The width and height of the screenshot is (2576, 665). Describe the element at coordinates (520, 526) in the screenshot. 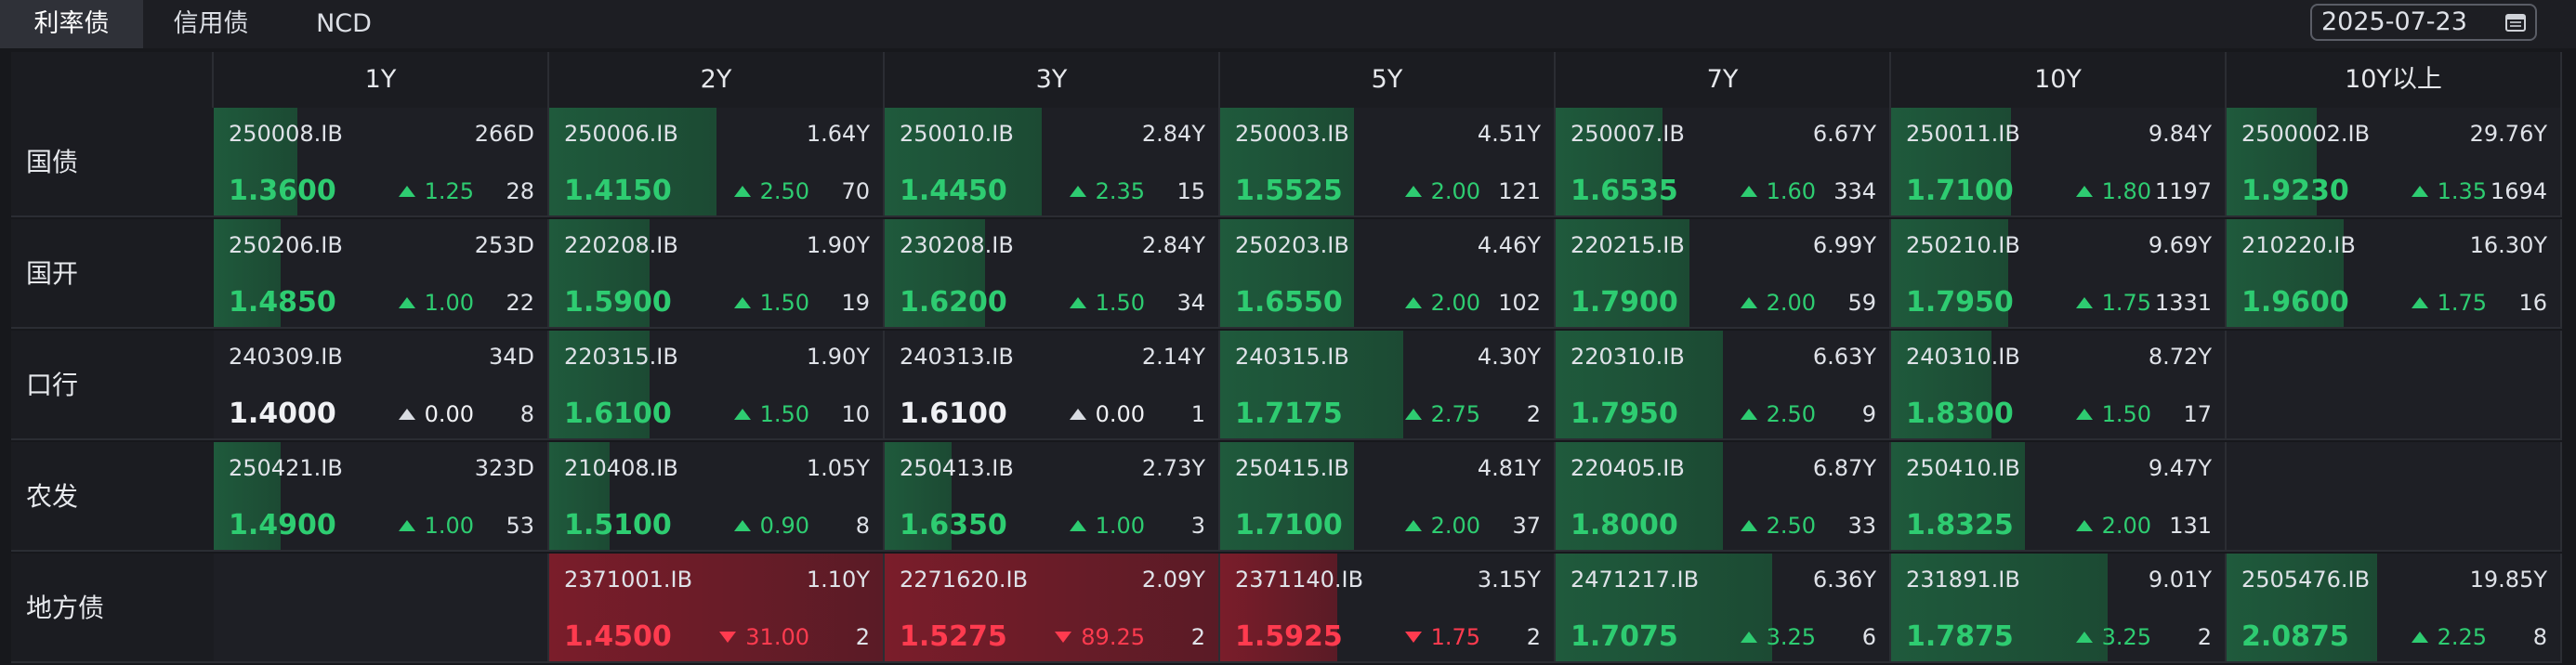

I see `trade-count: 53` at that location.